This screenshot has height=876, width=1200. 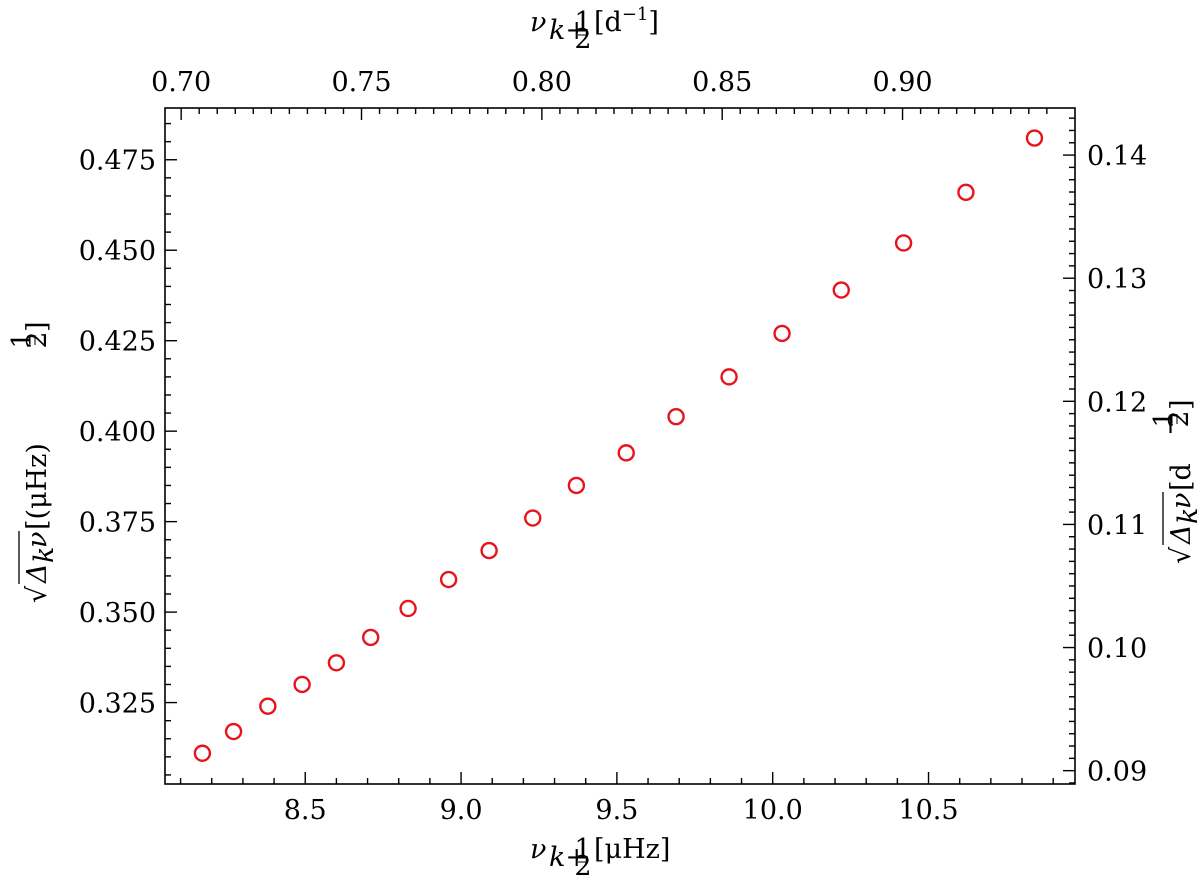 I want to click on y-axis-title-delta: Δ, so click(x=37, y=574).